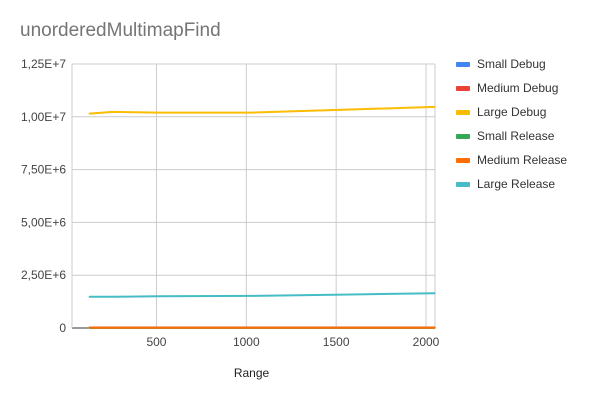 The image size is (590, 400). I want to click on legend-swatch-large-debug, so click(463, 112).